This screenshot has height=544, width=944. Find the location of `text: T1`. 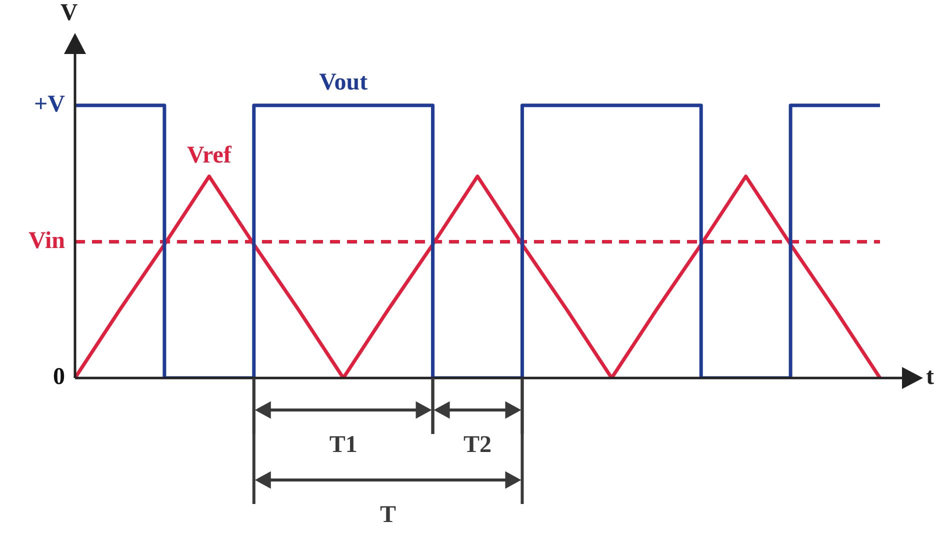

text: T1 is located at coordinates (343, 445).